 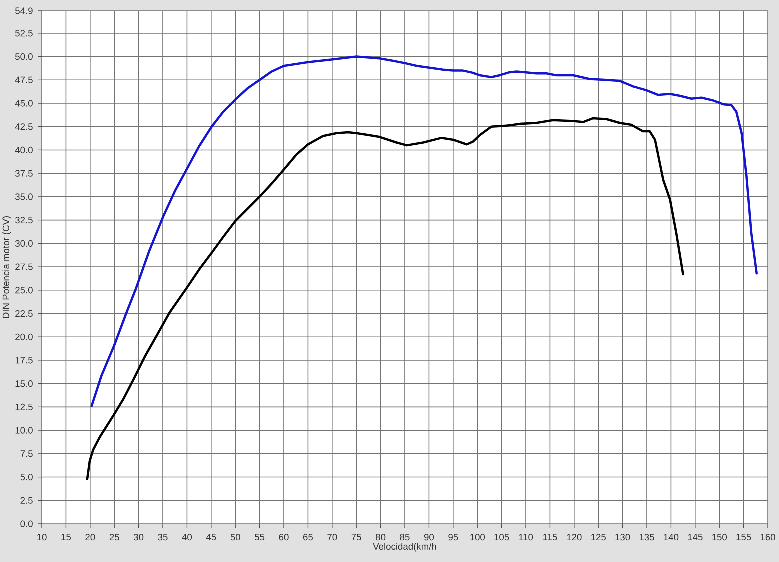 What do you see at coordinates (7, 267) in the screenshot?
I see `y-axis-title: DIN Potencia motor (CV)` at bounding box center [7, 267].